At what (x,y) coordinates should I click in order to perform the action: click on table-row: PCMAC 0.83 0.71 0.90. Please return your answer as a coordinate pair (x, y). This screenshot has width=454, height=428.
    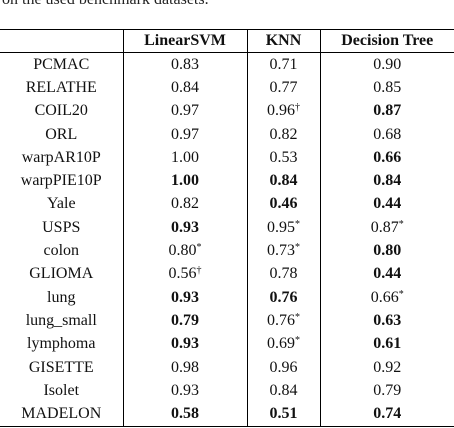
    Looking at the image, I should click on (227, 64).